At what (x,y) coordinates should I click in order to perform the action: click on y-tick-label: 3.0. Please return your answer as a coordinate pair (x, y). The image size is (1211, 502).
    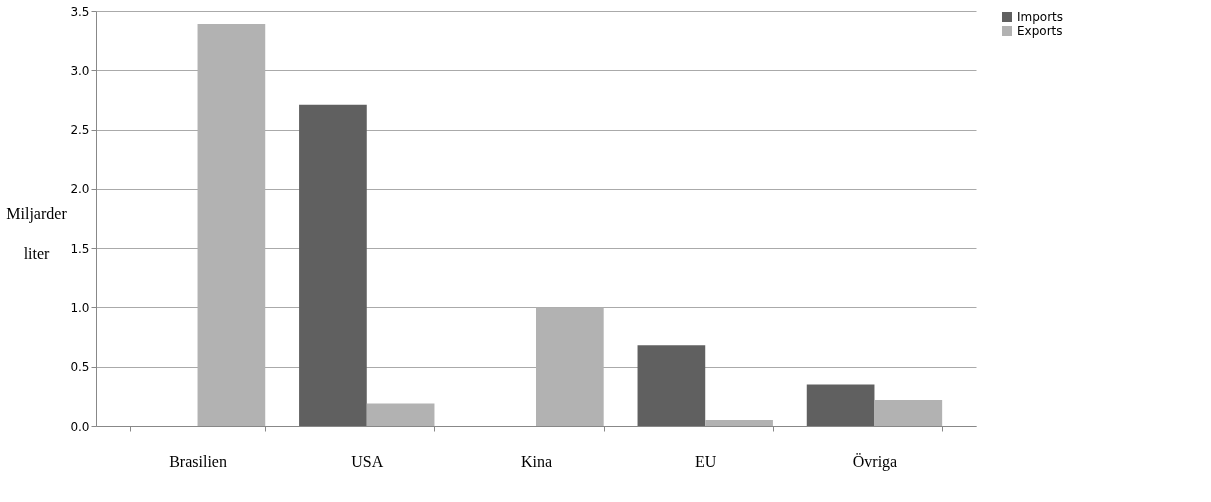
    Looking at the image, I should click on (80, 70).